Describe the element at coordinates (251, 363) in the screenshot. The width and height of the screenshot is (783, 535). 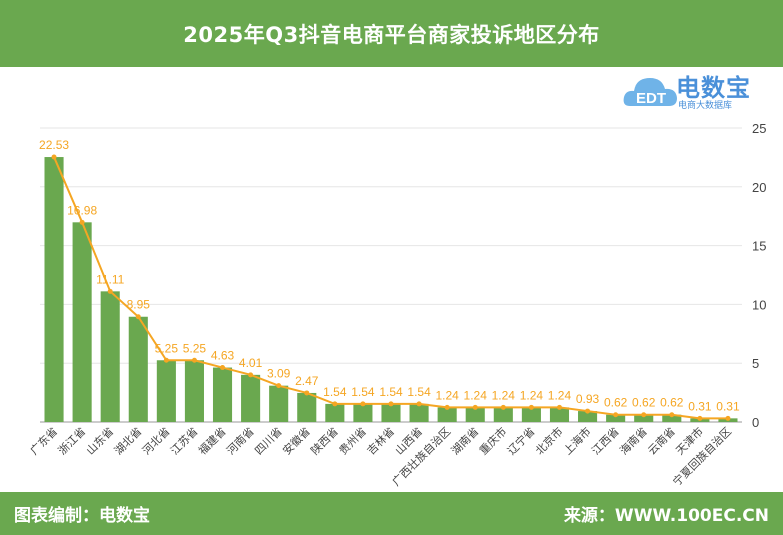
I see `data-label: 4.01` at that location.